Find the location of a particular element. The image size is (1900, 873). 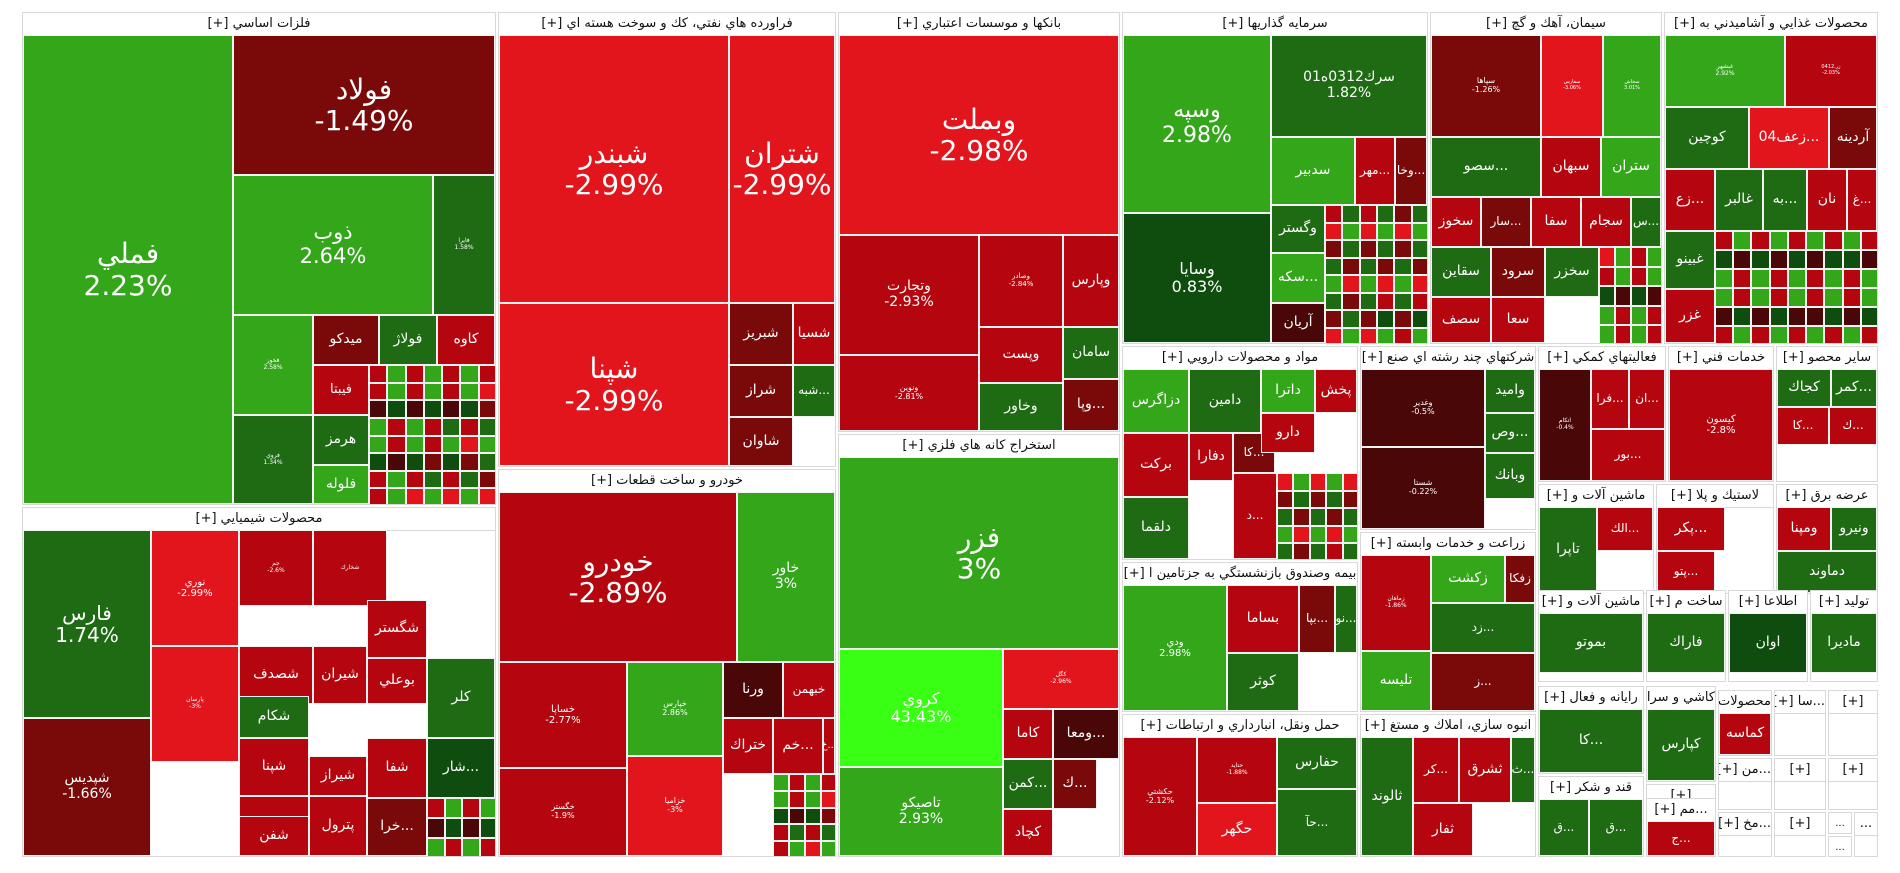

stock-tile: ميدكو is located at coordinates (346, 340).